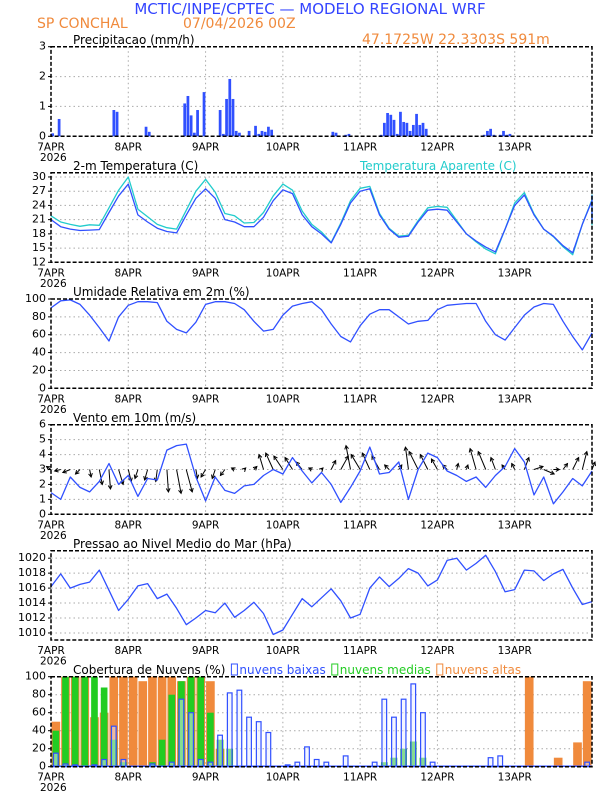  Describe the element at coordinates (82, 24) in the screenshot. I see `station-name: SP CONCHAL` at that location.